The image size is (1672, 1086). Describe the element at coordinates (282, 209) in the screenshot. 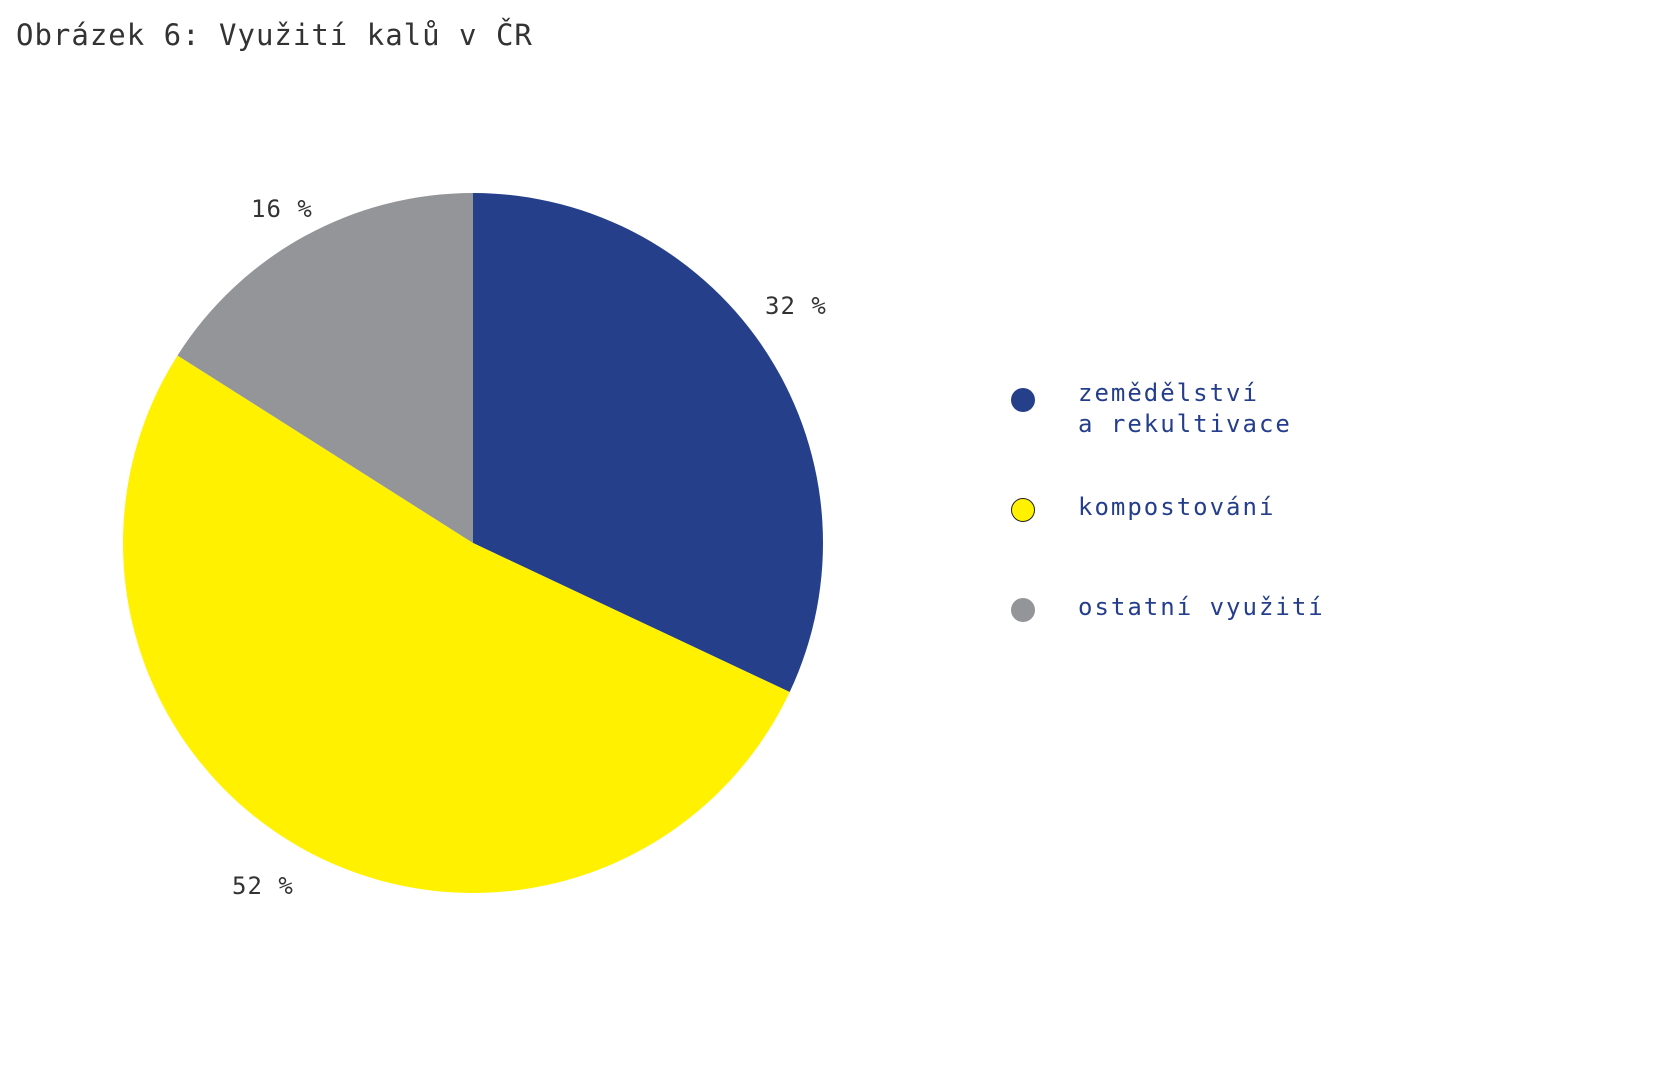

I see `slice-value-label: 16 %` at that location.